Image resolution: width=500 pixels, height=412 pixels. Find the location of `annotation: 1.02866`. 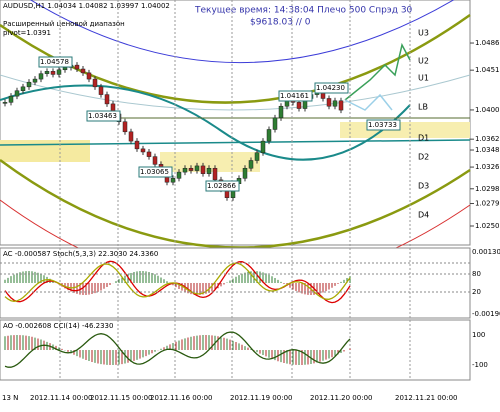

annotation: 1.02866 is located at coordinates (221, 186).